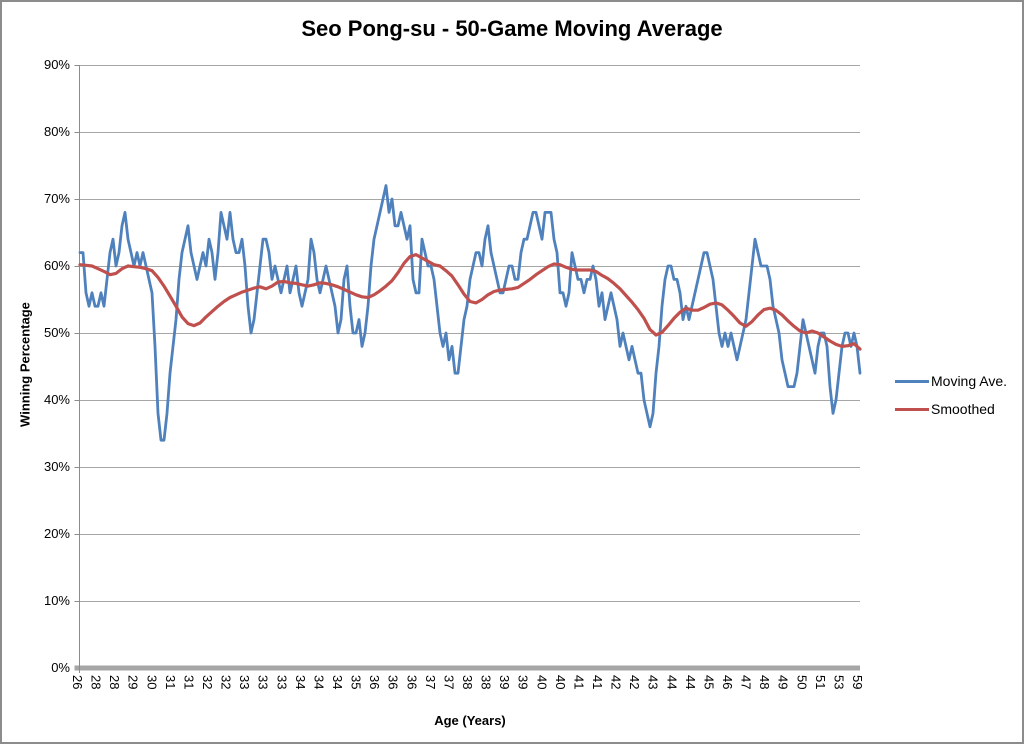 Image resolution: width=1024 pixels, height=744 pixels. I want to click on y-tick-label: 40%, so click(56, 399).